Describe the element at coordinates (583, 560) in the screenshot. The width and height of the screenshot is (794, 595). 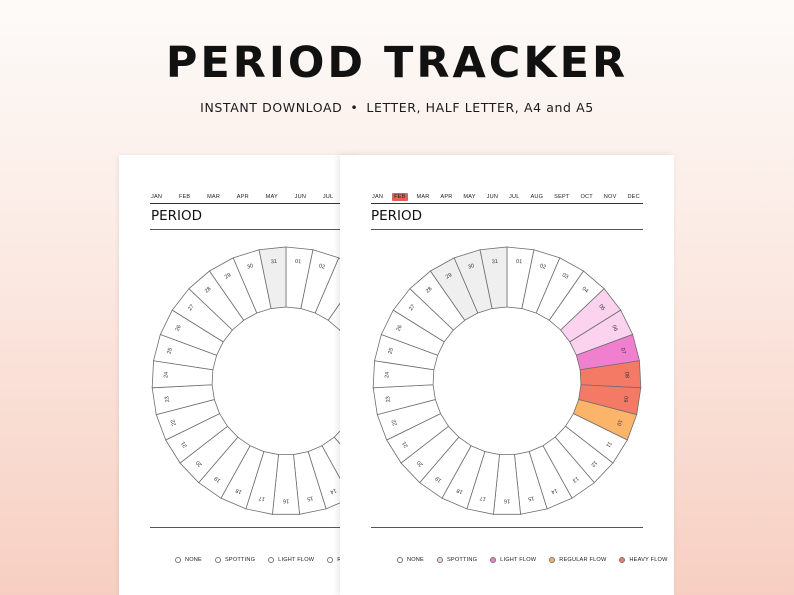
I see `legend-label: REGULAR FLOW` at that location.